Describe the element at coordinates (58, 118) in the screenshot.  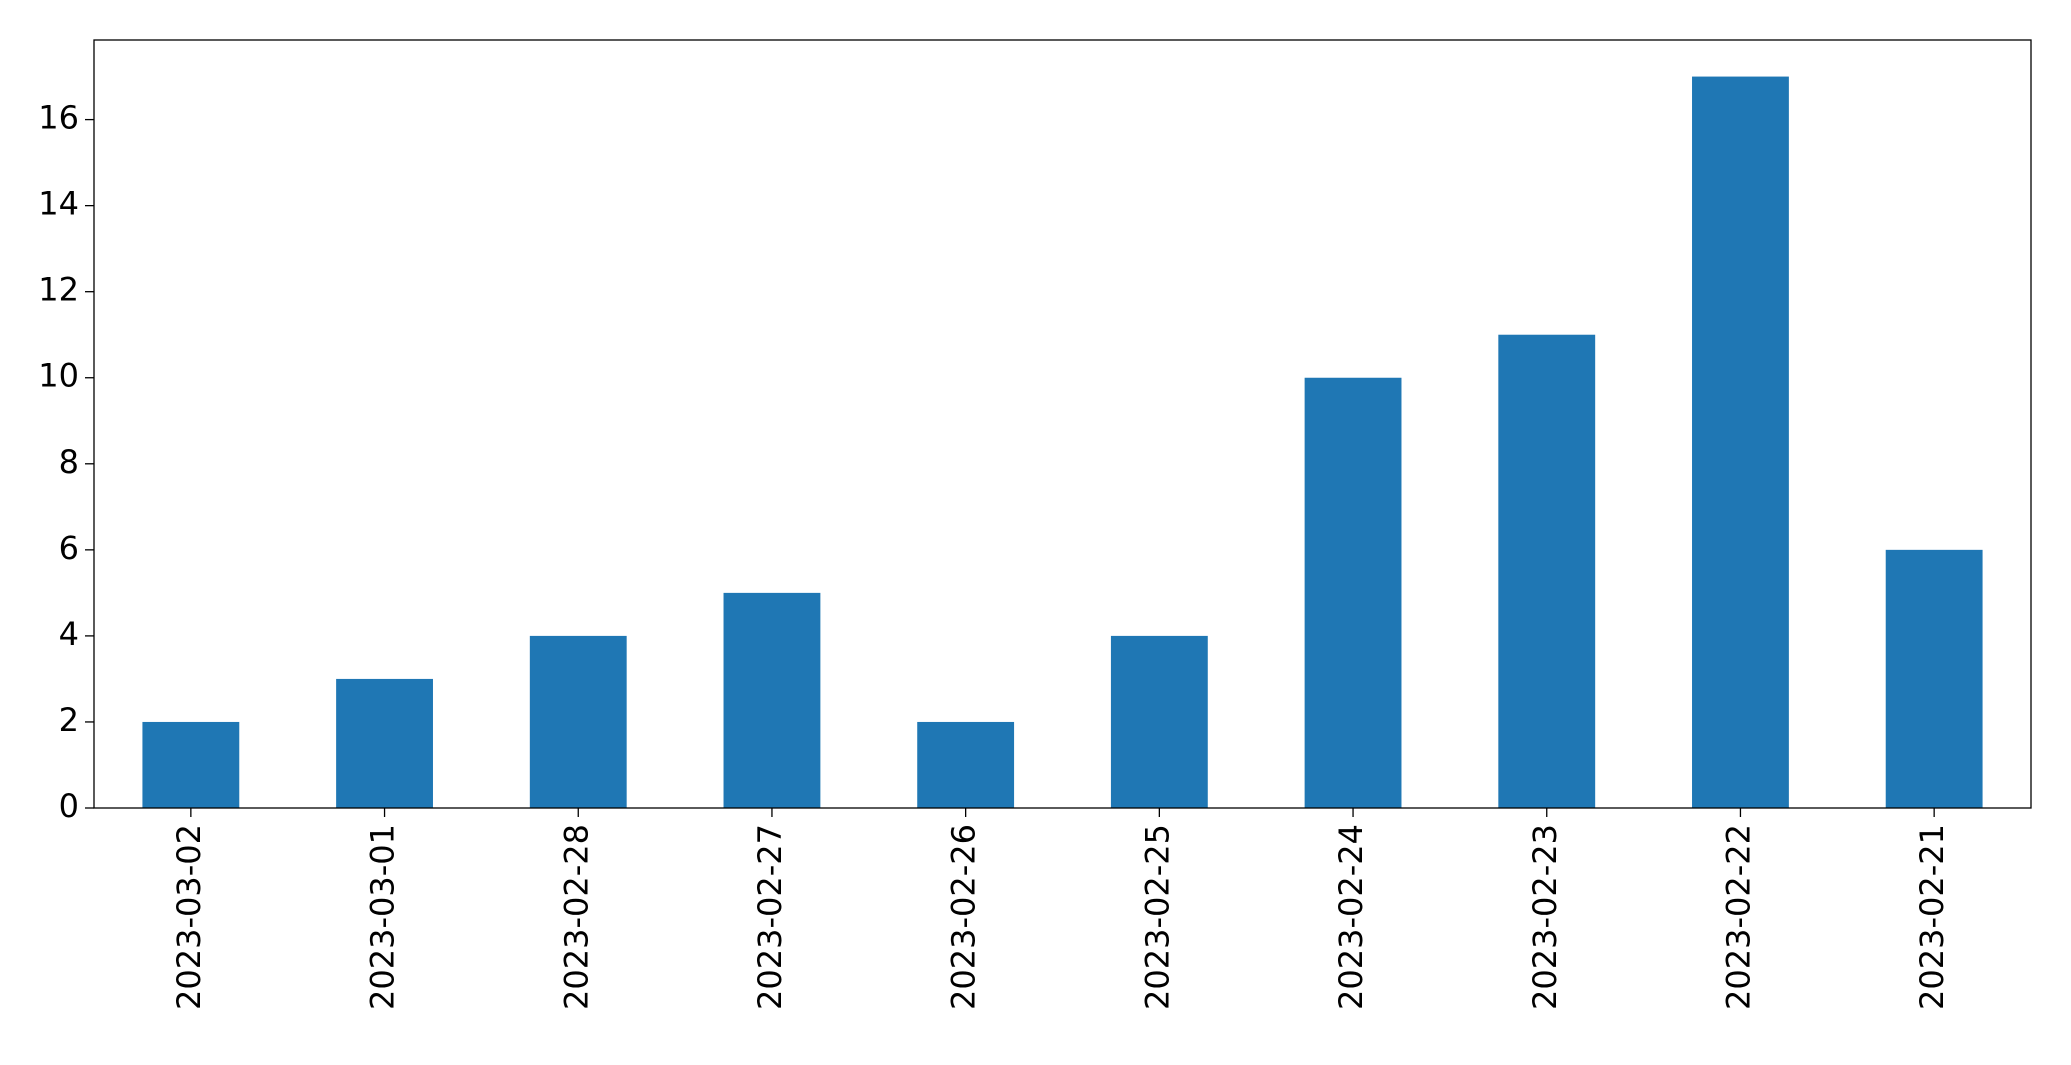
I see `y-tick-label: 16` at that location.